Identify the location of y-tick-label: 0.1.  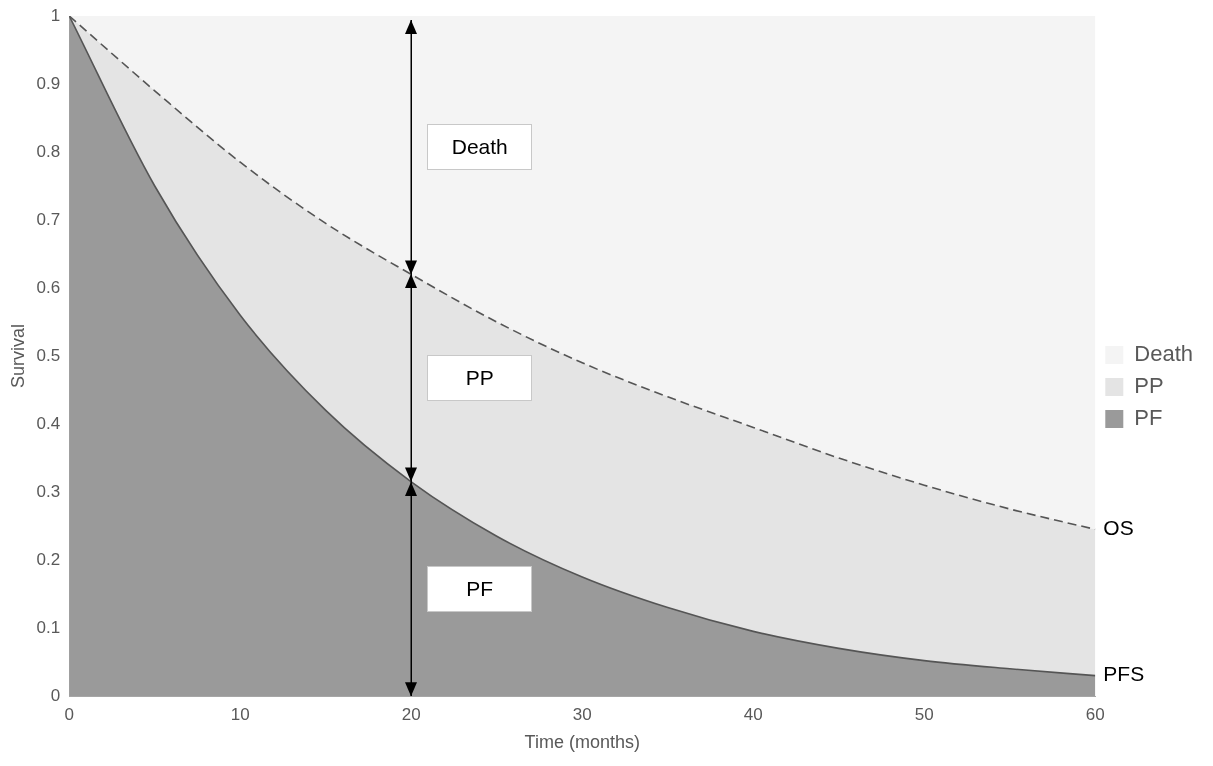
(48, 627).